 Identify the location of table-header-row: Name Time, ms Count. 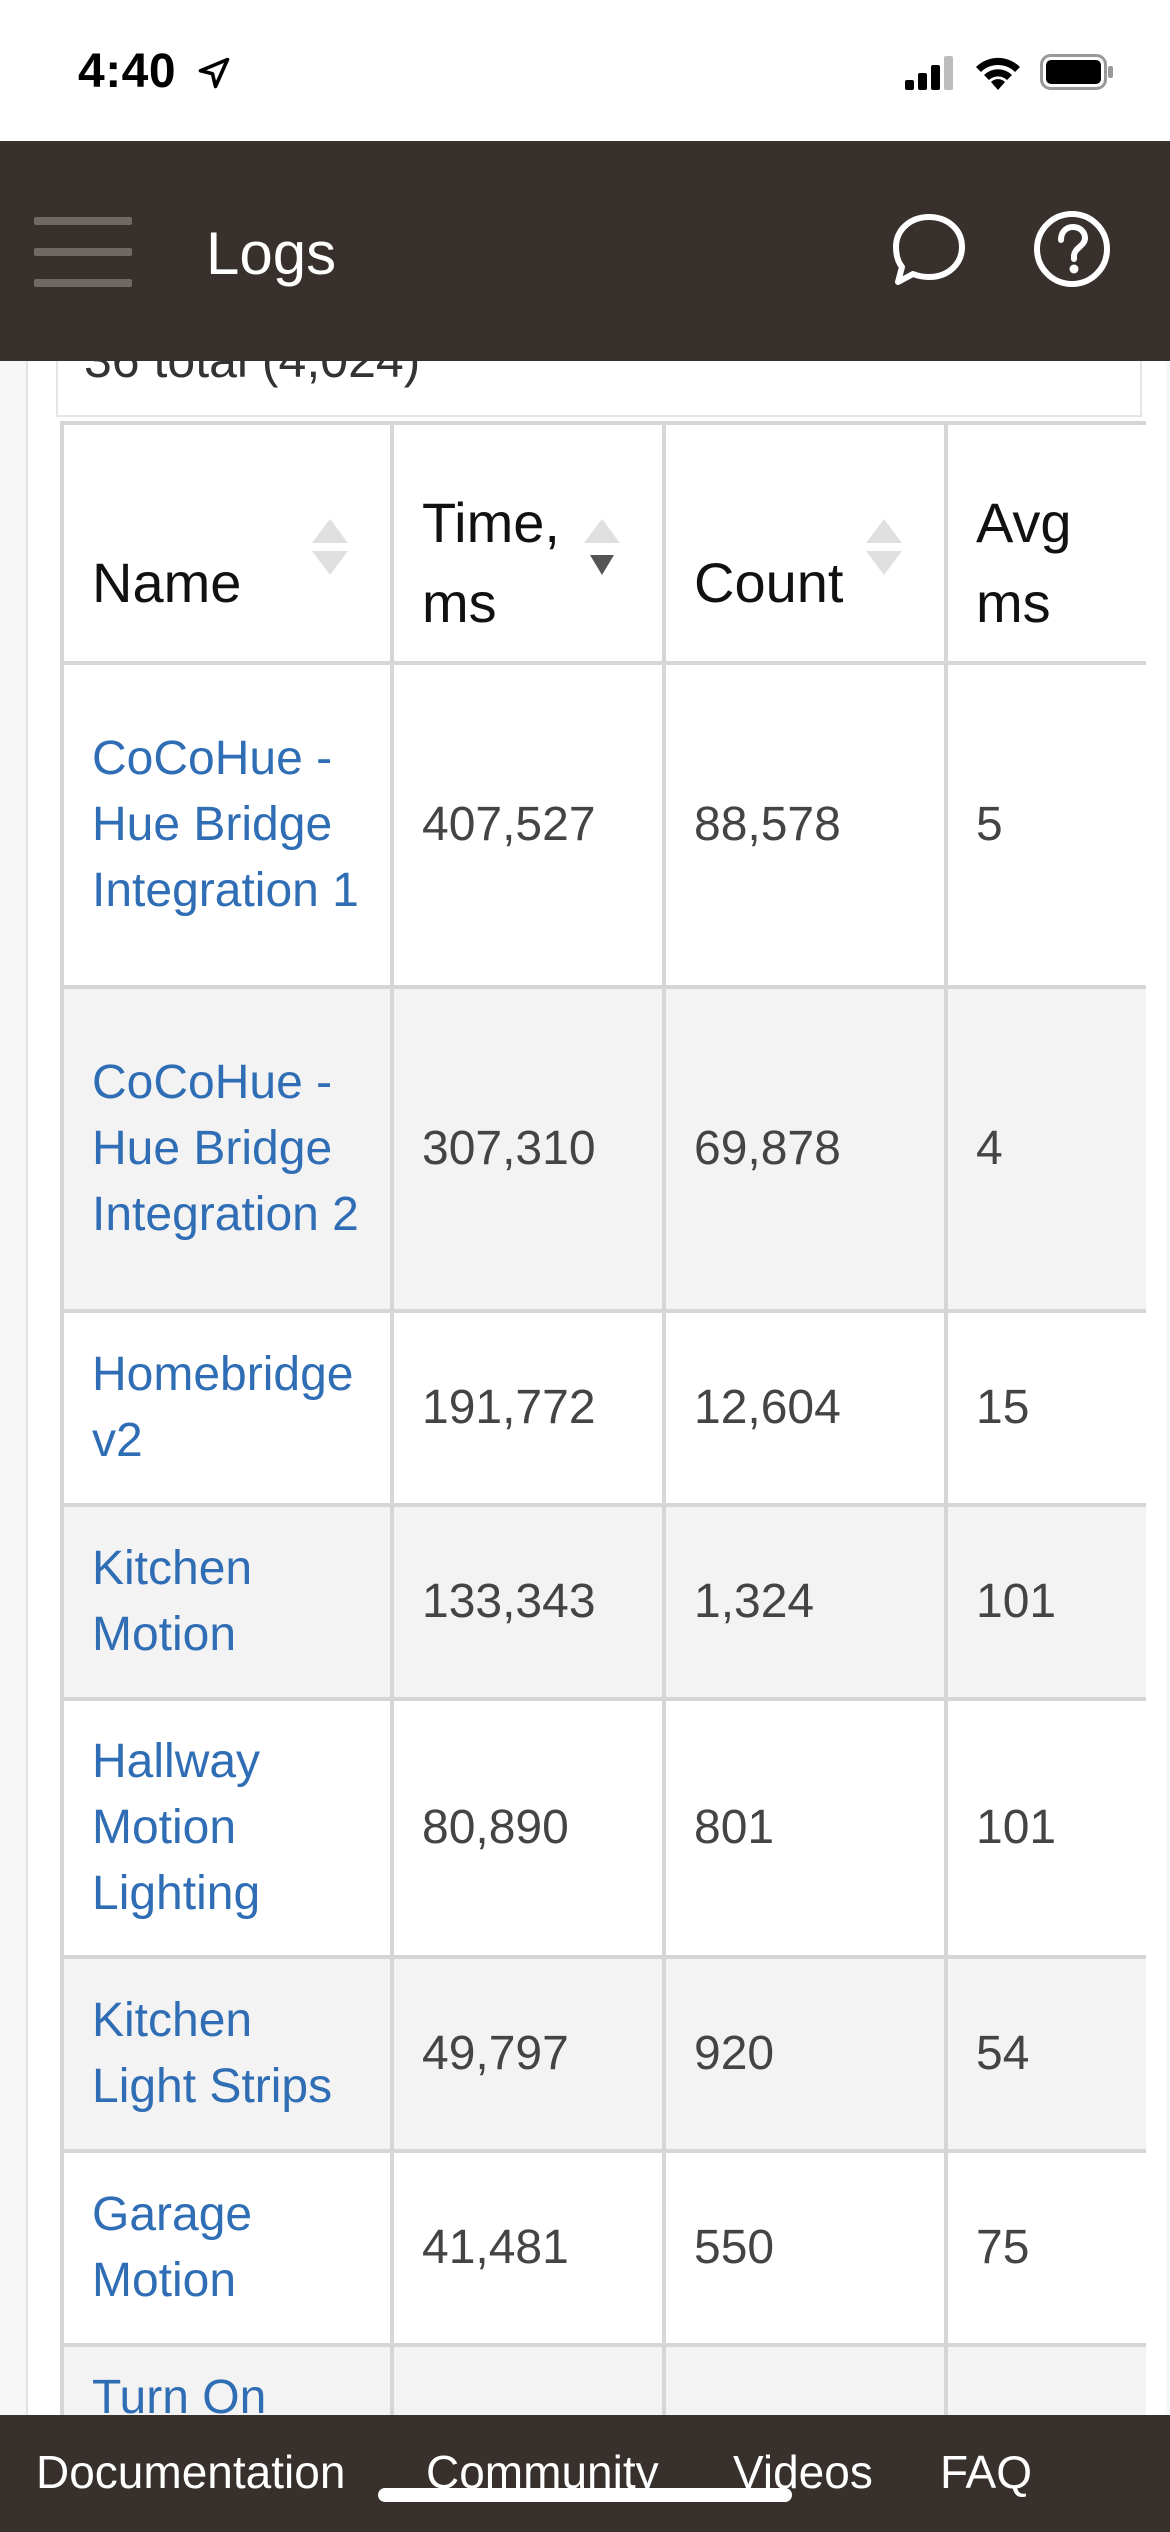
(603, 543).